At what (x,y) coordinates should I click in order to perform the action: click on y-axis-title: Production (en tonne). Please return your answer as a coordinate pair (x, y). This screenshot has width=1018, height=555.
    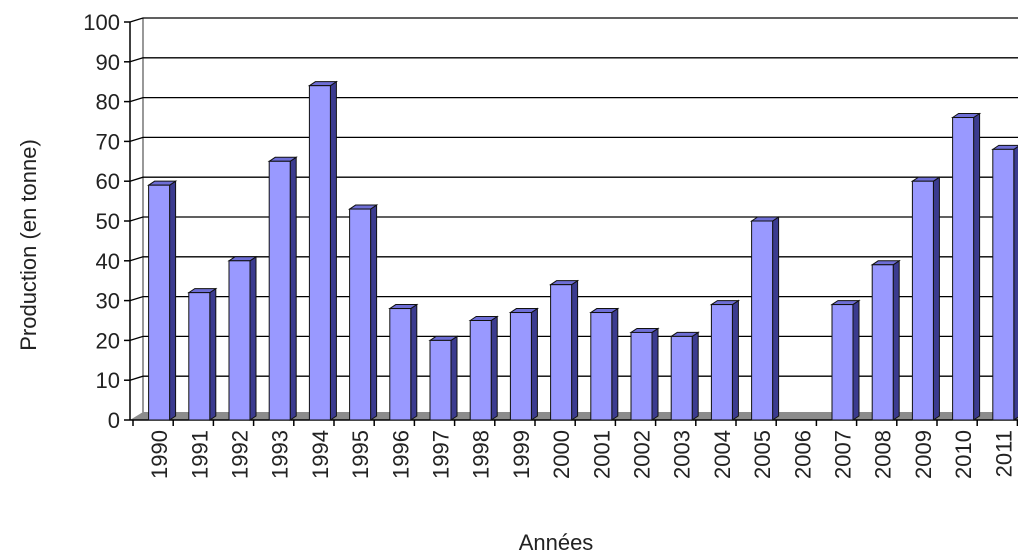
    Looking at the image, I should click on (28, 245).